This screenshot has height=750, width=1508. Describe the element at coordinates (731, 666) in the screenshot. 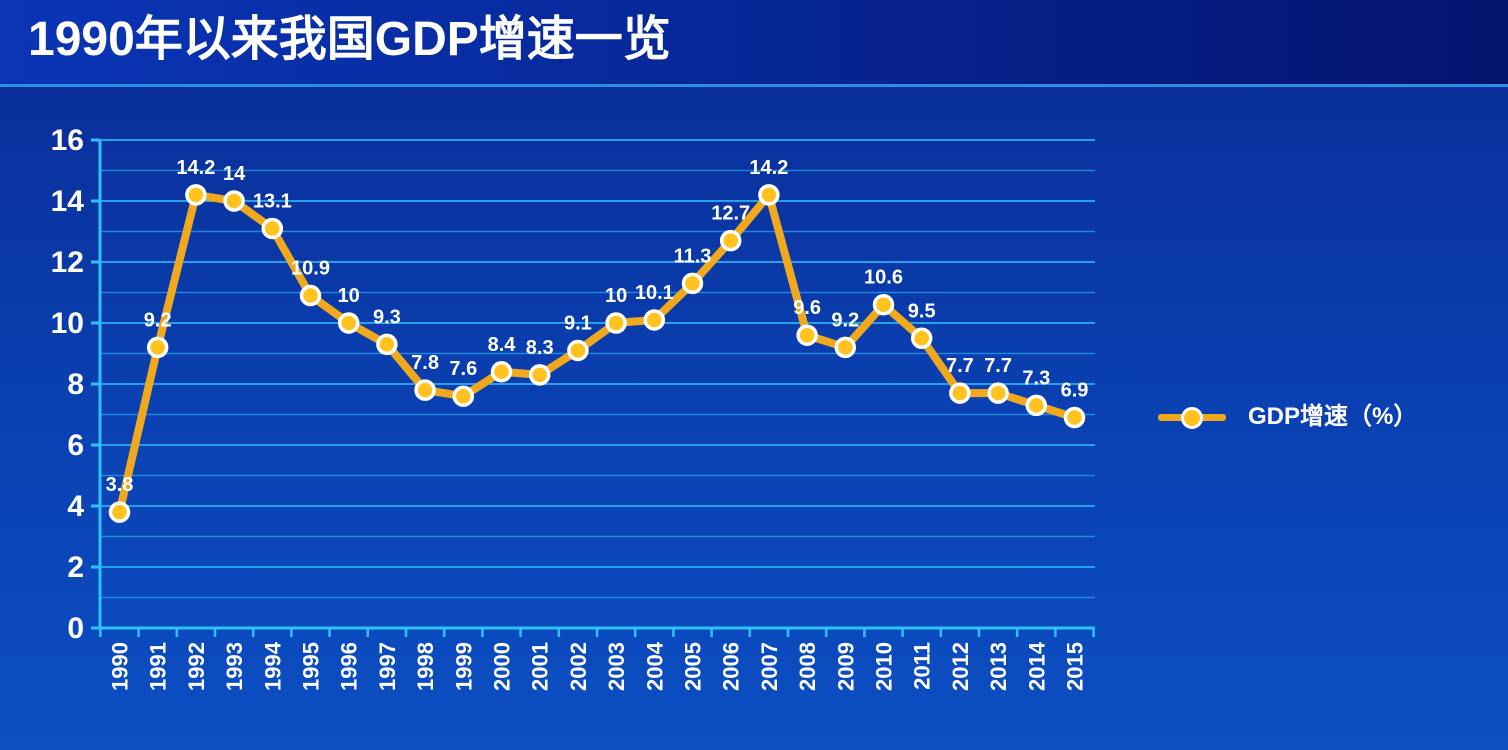

I see `x-tick-label: 2006` at that location.